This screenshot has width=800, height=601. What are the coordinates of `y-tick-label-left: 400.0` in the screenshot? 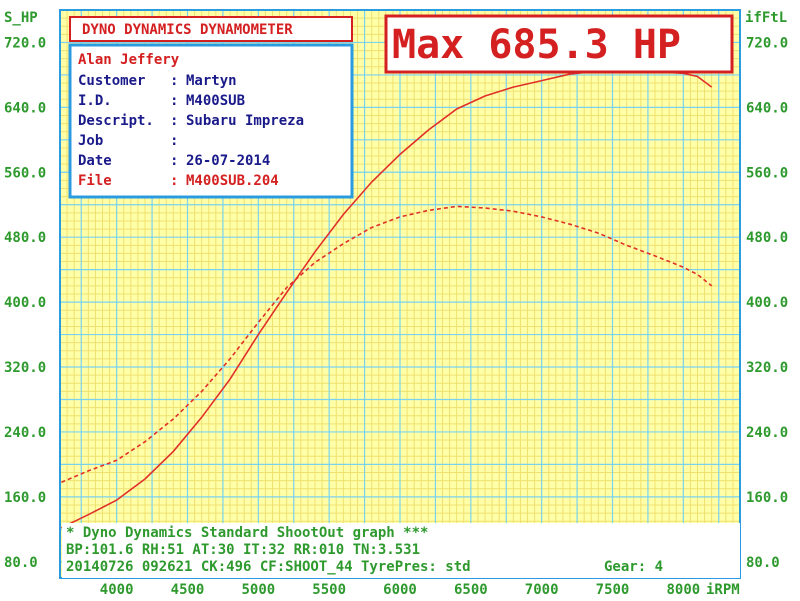 It's located at (25, 303).